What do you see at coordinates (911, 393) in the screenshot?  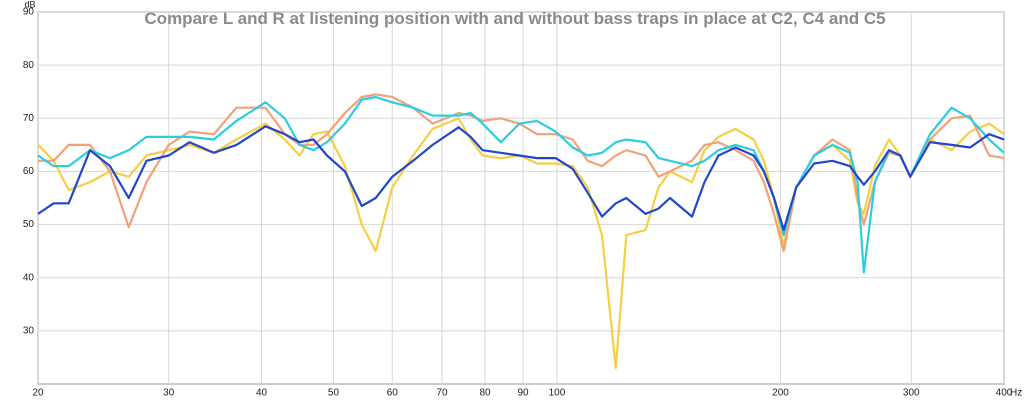 I see `x-tick-label: 300` at bounding box center [911, 393].